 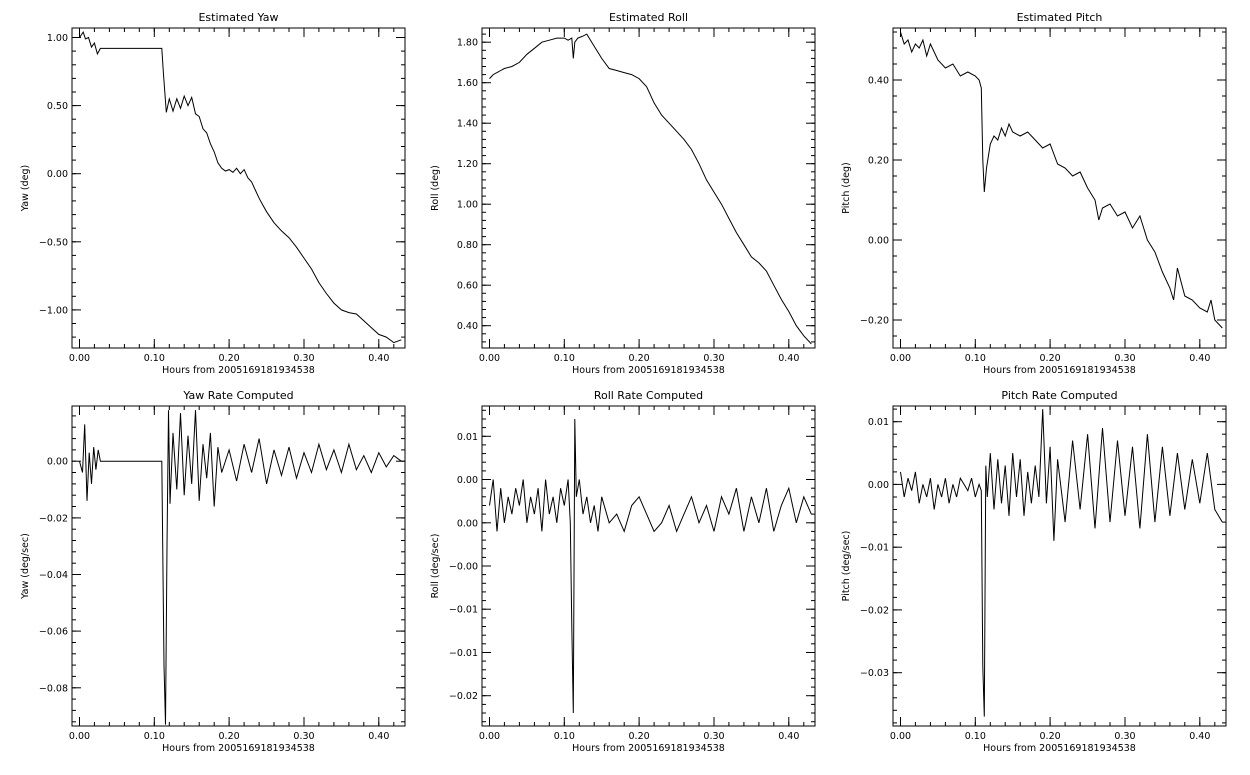 What do you see at coordinates (238, 17) in the screenshot?
I see `chart-title: Estimated Yaw` at bounding box center [238, 17].